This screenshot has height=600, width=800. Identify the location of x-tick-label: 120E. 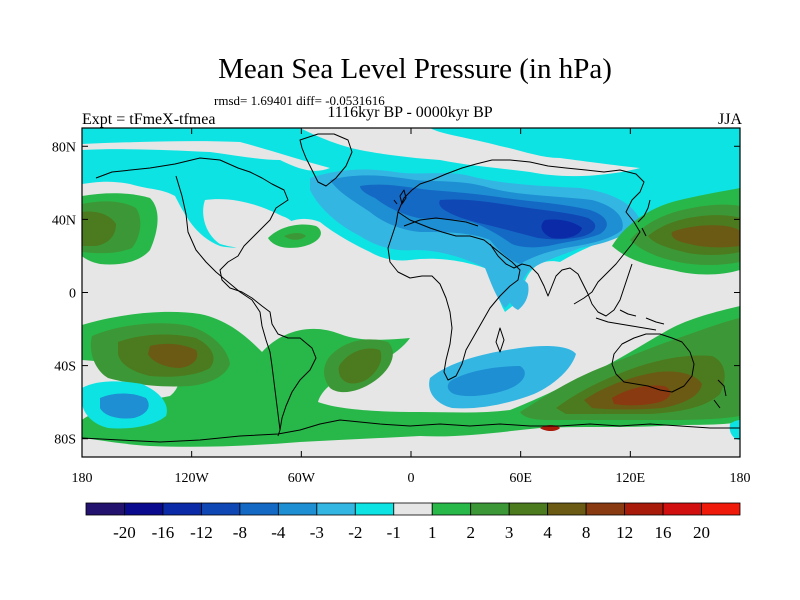
(631, 478).